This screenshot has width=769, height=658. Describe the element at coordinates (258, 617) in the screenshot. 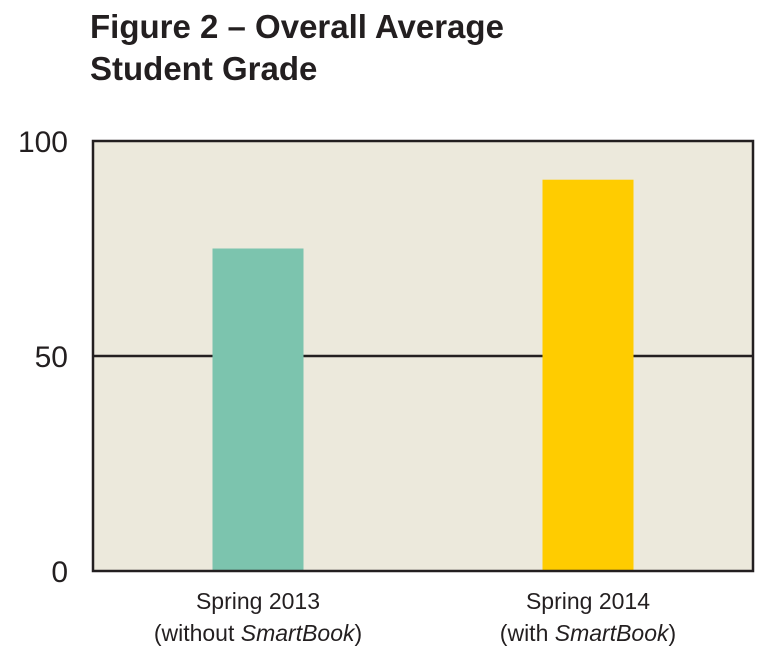

I see `x-category-label-1: Spring 2013 (without SmartBook)` at that location.